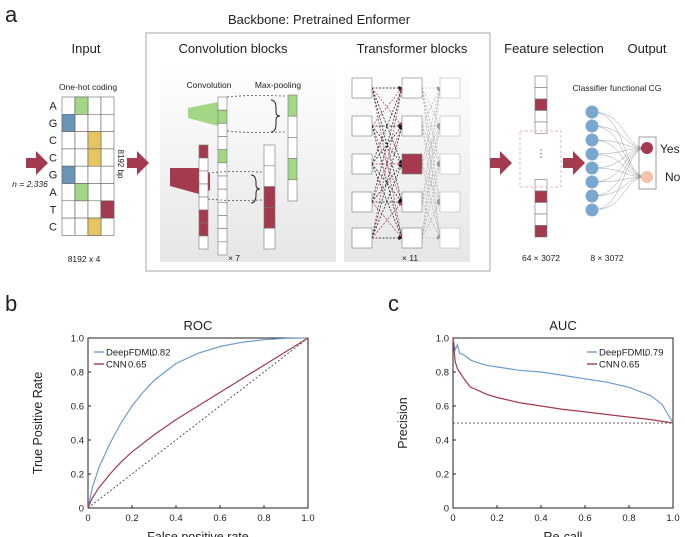 This screenshot has width=685, height=537. I want to click on input-dims-label: 8192 x 4, so click(84, 259).